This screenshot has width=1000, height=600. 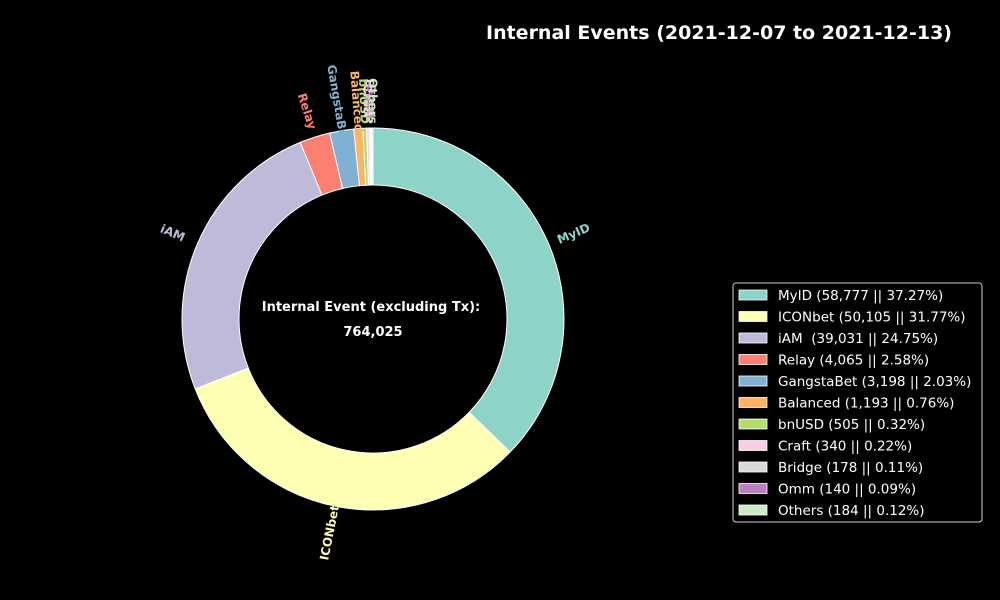 I want to click on legend-swatch-gangstabet, so click(x=753, y=381).